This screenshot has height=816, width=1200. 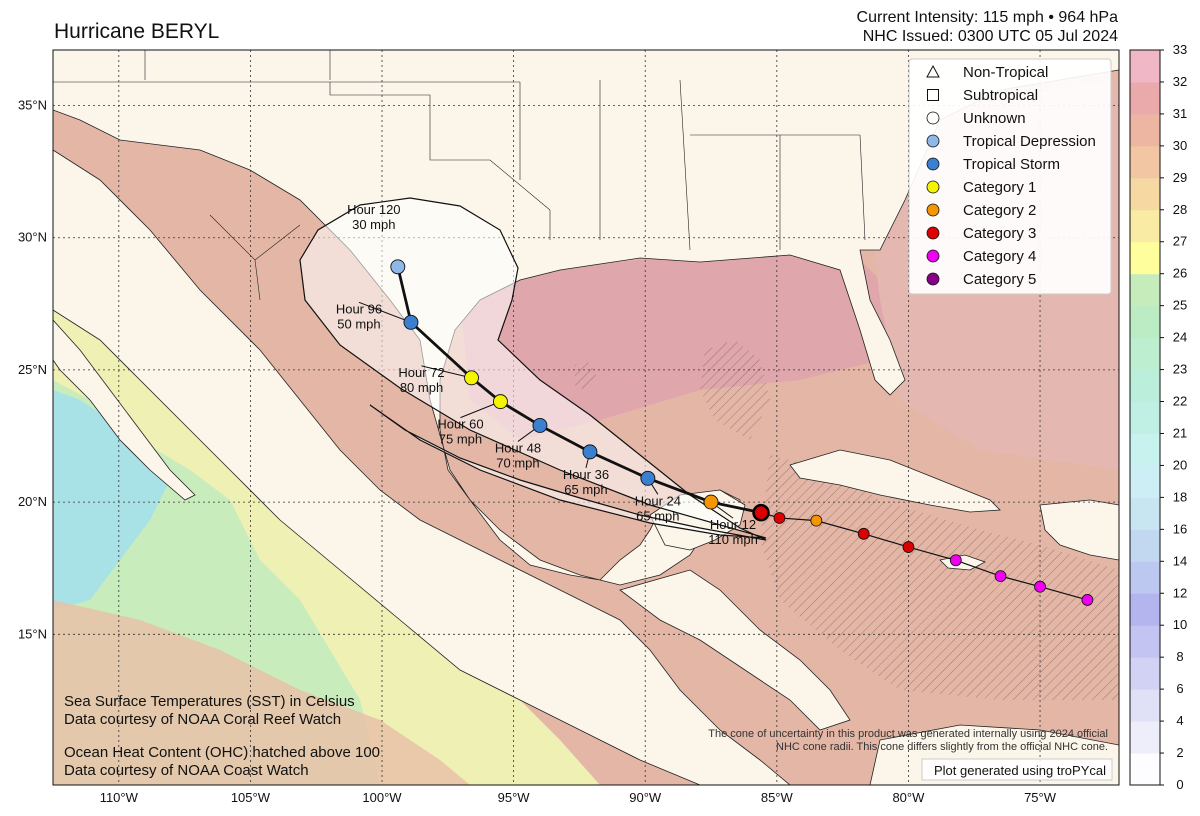 What do you see at coordinates (1180, 592) in the screenshot?
I see `colorbar-label: 12` at bounding box center [1180, 592].